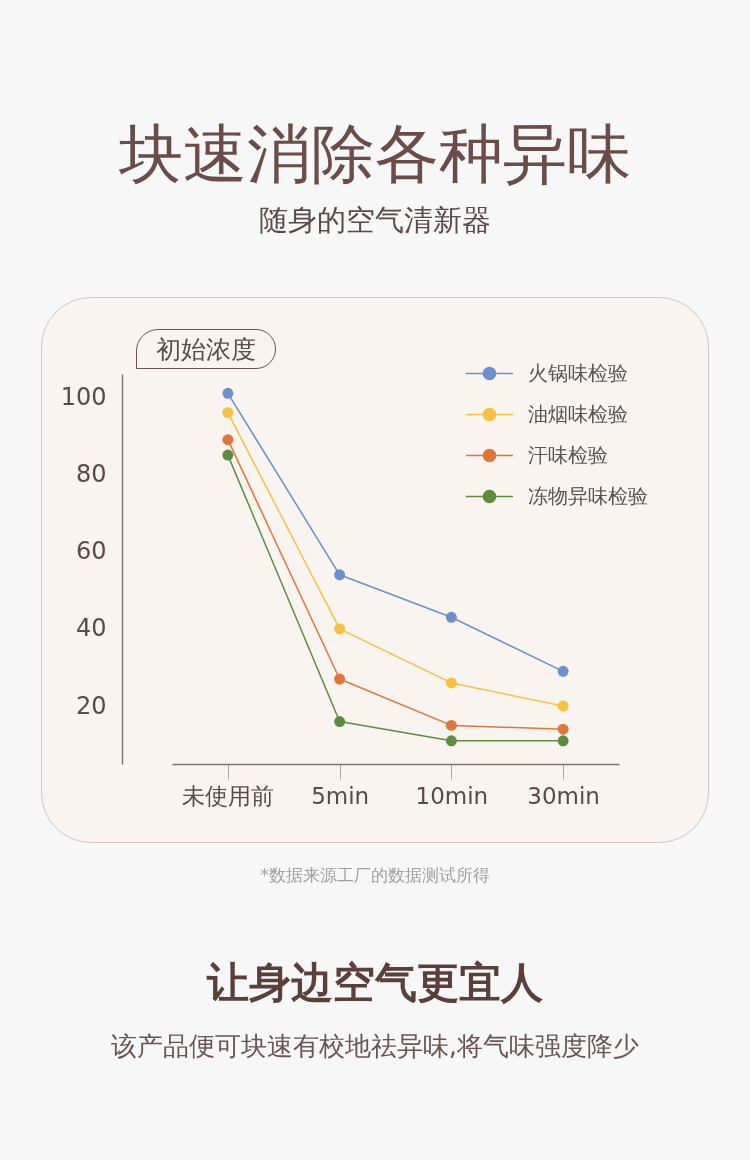 Image resolution: width=750 pixels, height=1160 pixels. I want to click on text: 让身边空气更宜人, so click(374, 982).